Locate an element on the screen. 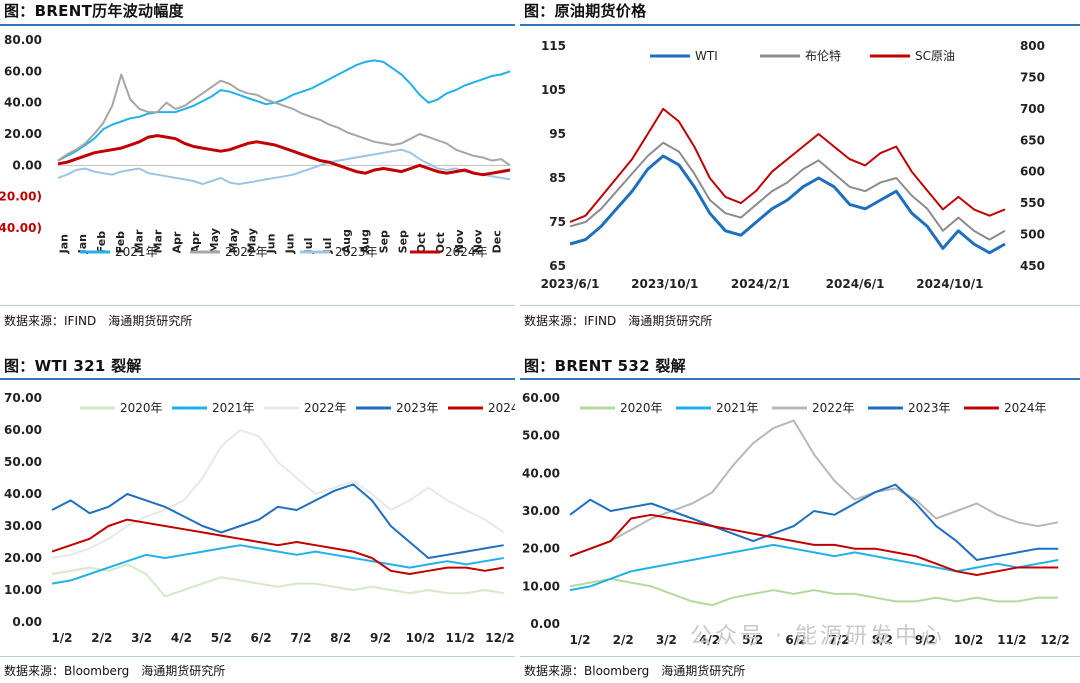 The height and width of the screenshot is (683, 1080). watermark: 公众号 · 能源研发中心 is located at coordinates (817, 636).